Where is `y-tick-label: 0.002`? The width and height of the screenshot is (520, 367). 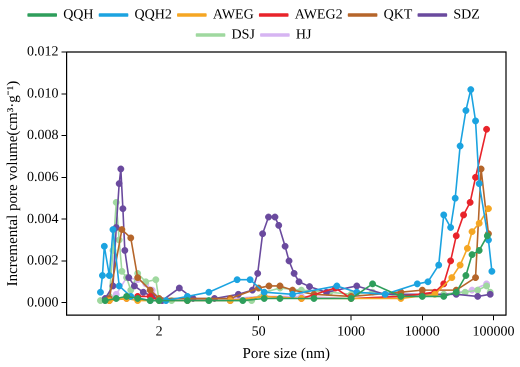
y-tick-label: 0.002 is located at coordinates (42, 261).